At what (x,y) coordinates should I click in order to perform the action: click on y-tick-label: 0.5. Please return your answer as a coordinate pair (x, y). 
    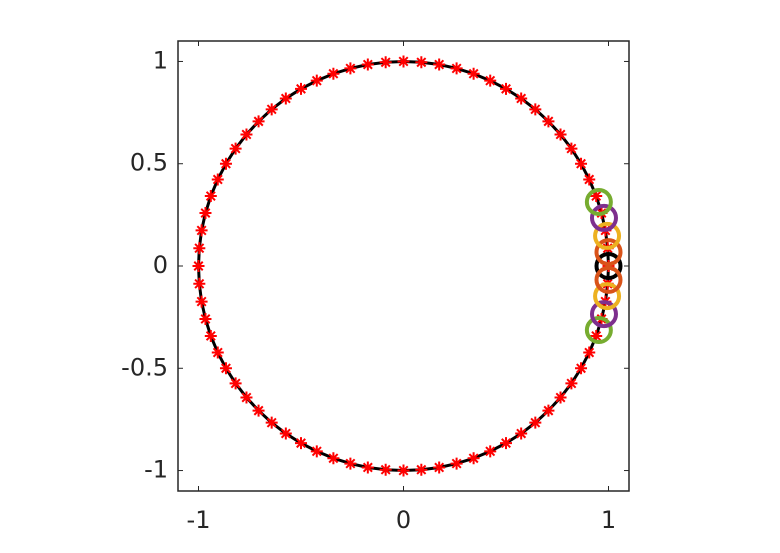
    Looking at the image, I should click on (149, 163).